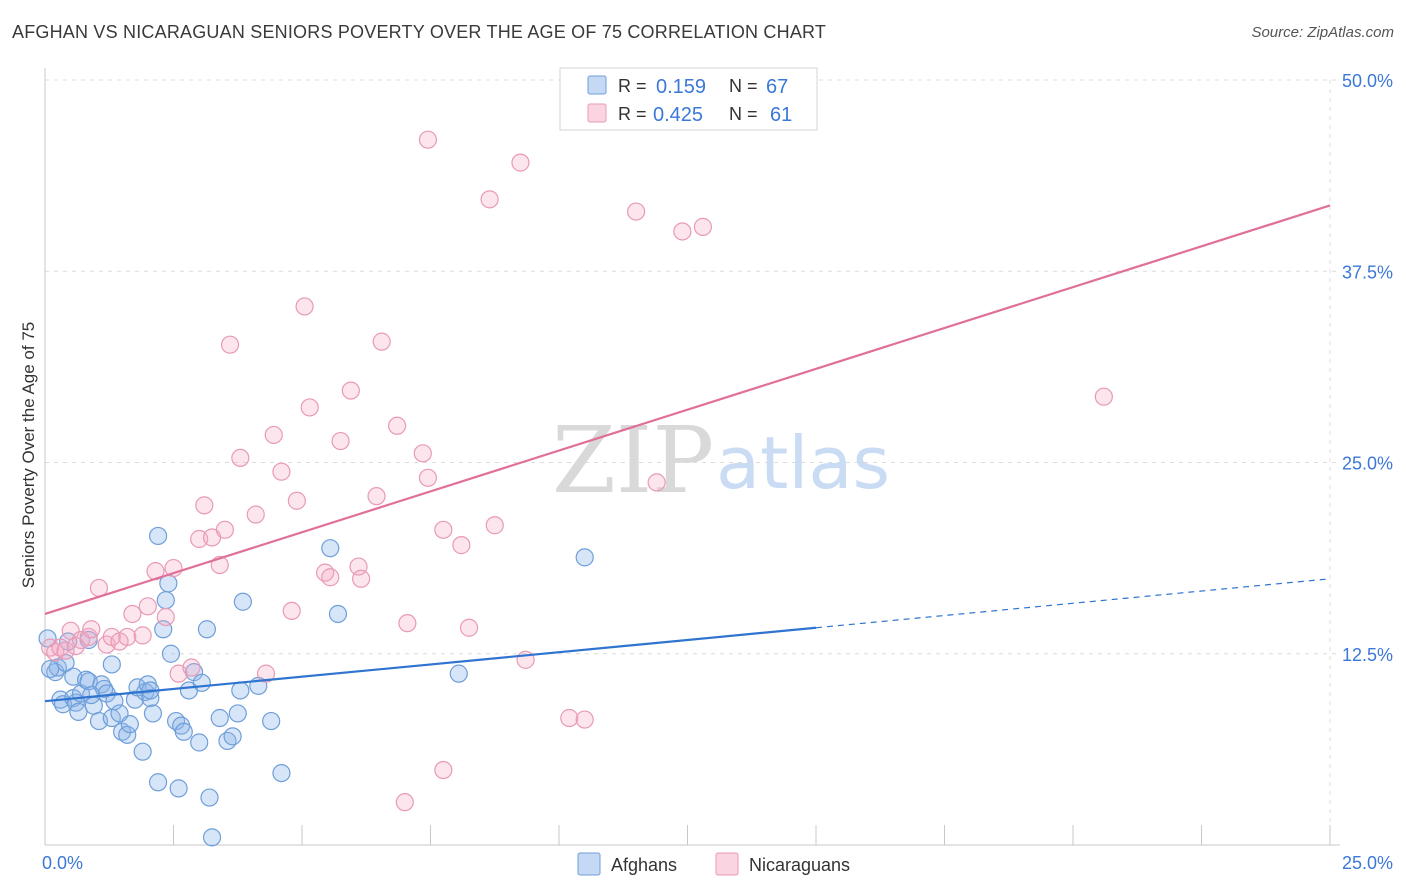 This screenshot has height=892, width=1406. What do you see at coordinates (743, 114) in the screenshot?
I see `legend-nicaraguans-n-label: N =` at bounding box center [743, 114].